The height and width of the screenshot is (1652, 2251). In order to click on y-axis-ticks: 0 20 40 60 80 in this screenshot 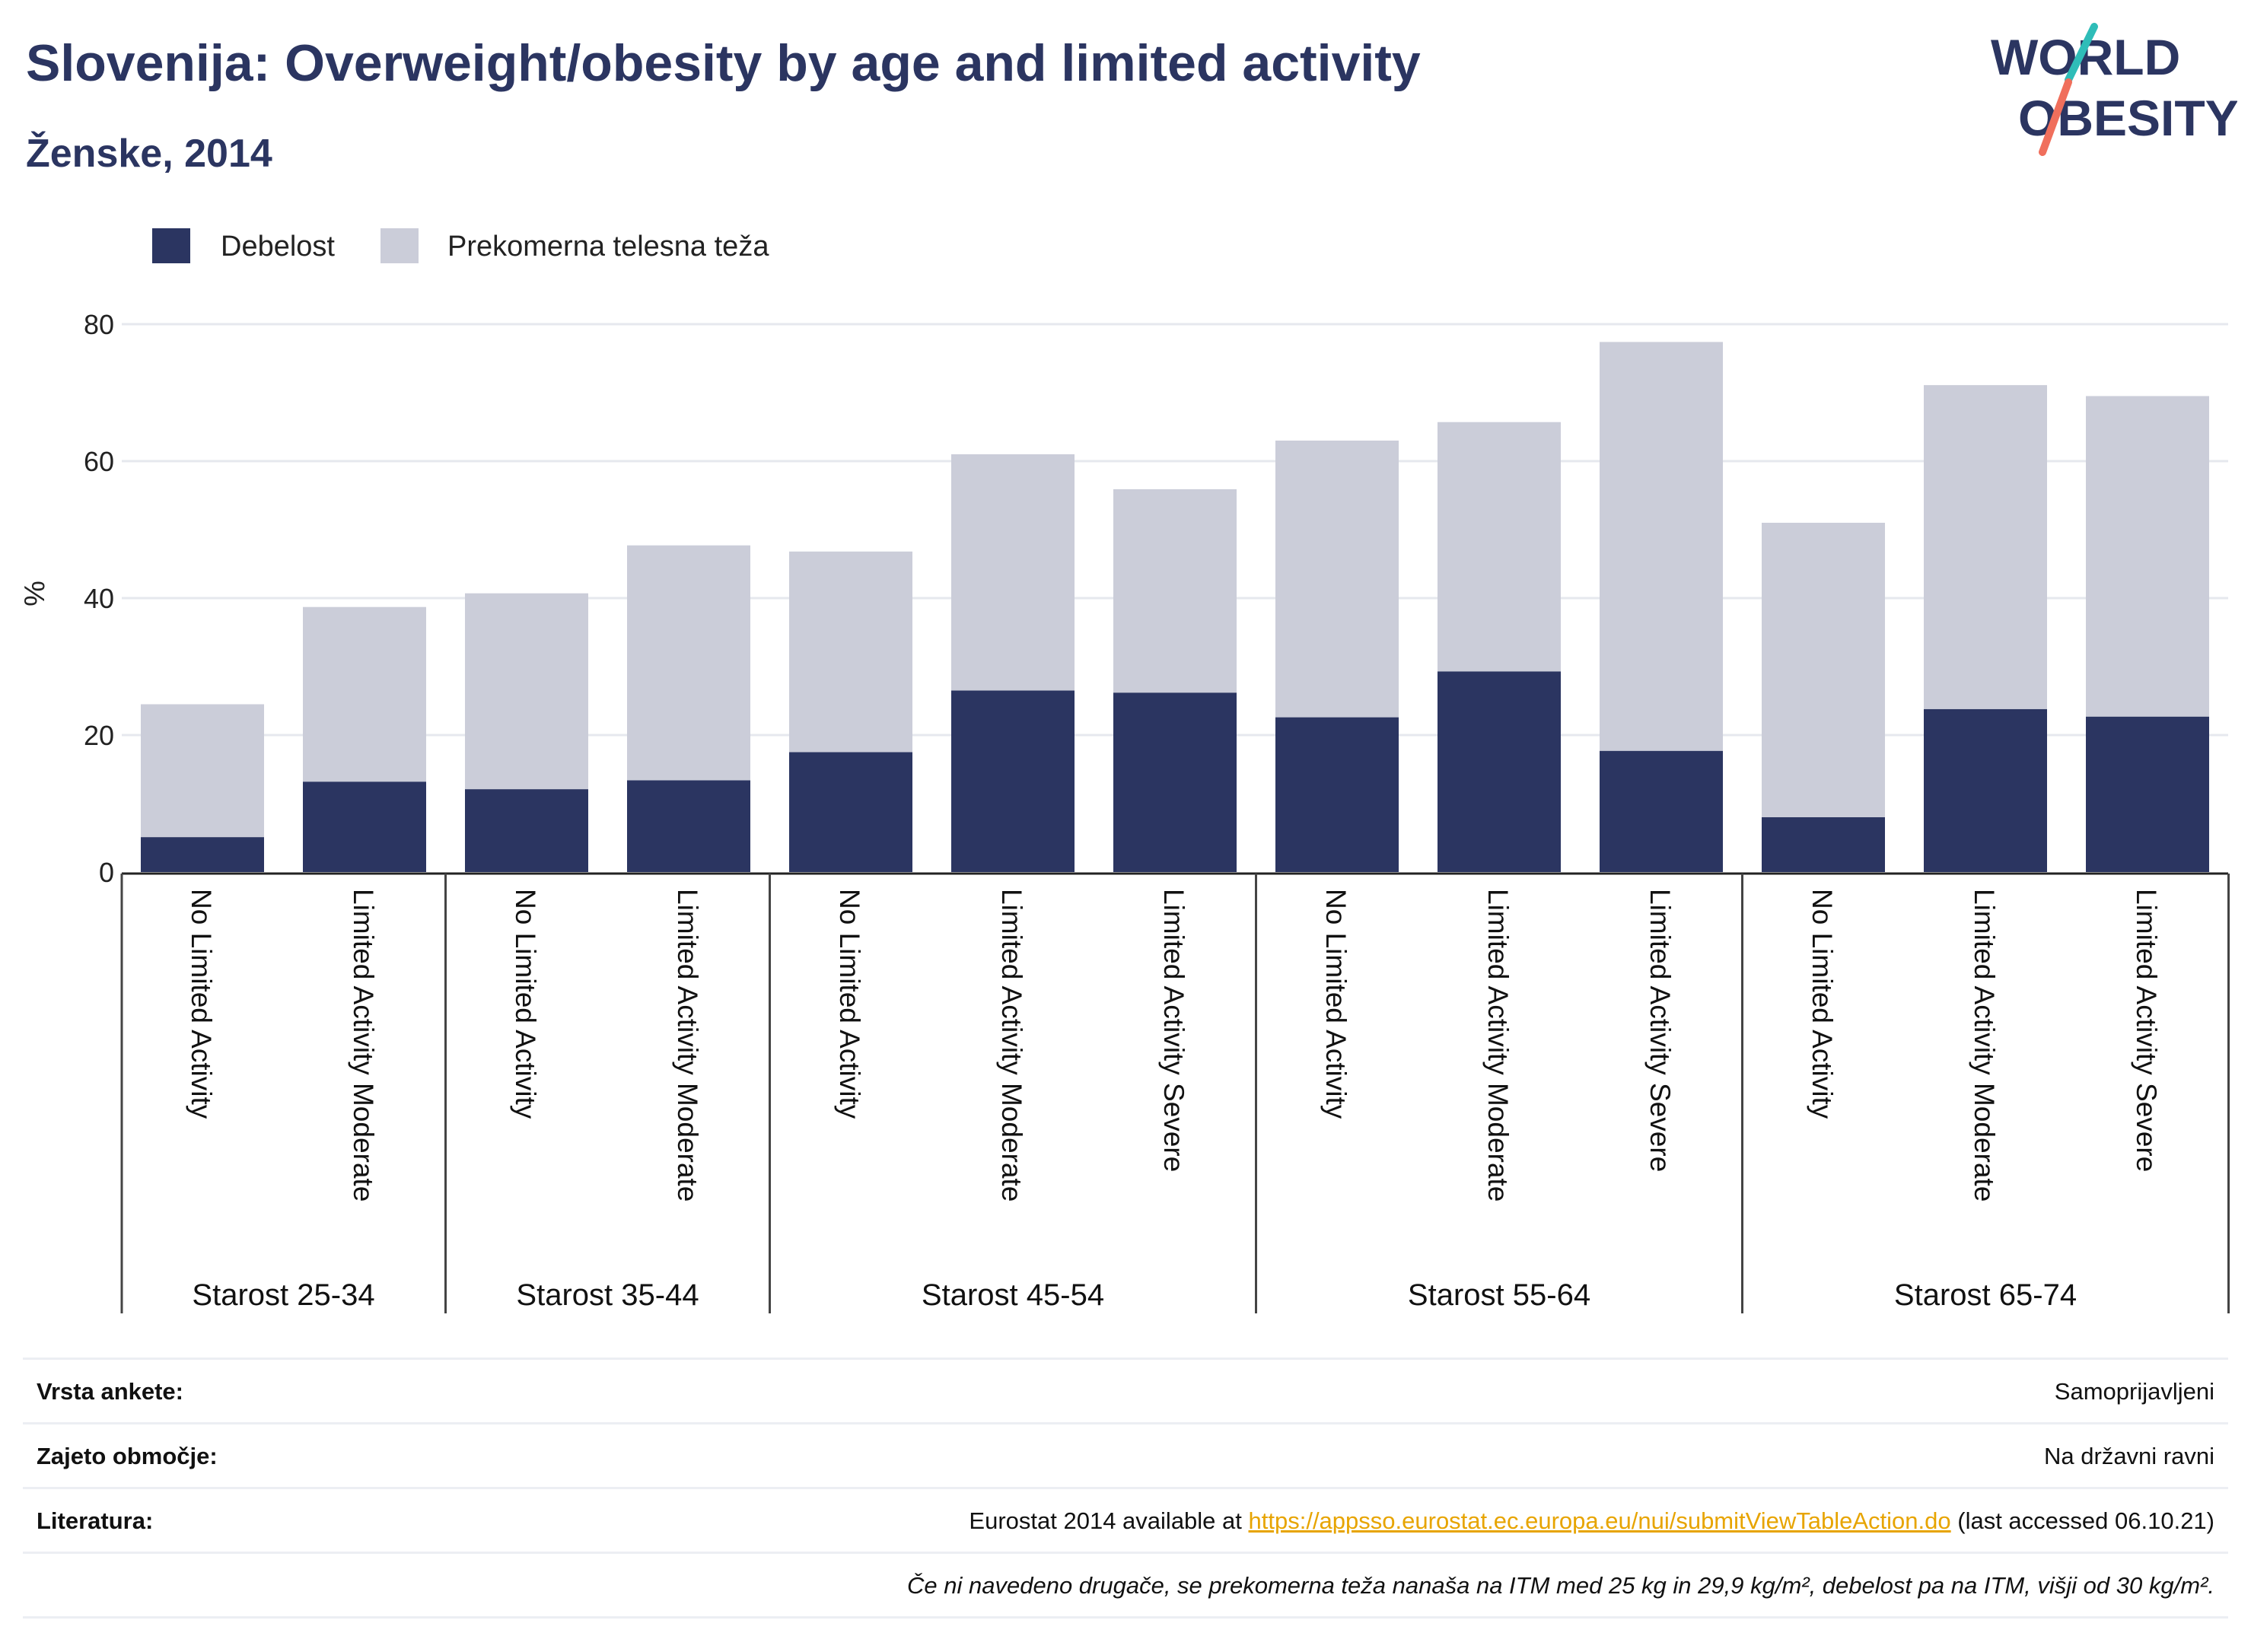, I will do `click(99, 598)`.